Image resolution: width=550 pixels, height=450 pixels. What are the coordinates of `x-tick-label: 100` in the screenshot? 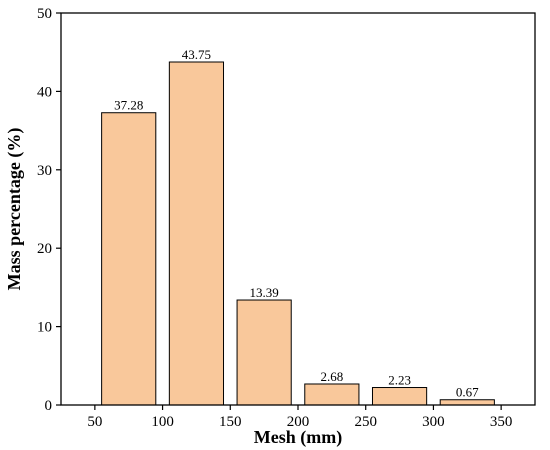 It's located at (162, 422).